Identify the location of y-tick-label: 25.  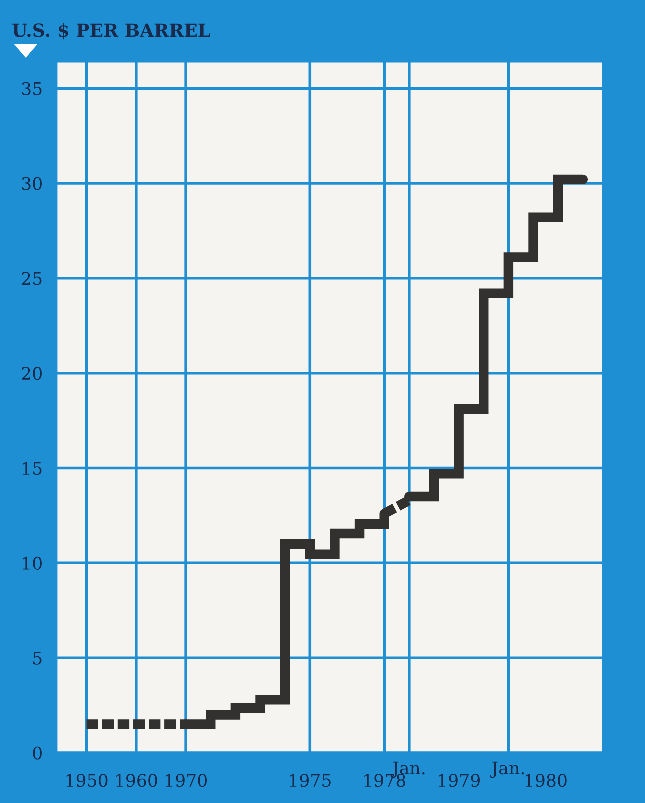
(32, 279).